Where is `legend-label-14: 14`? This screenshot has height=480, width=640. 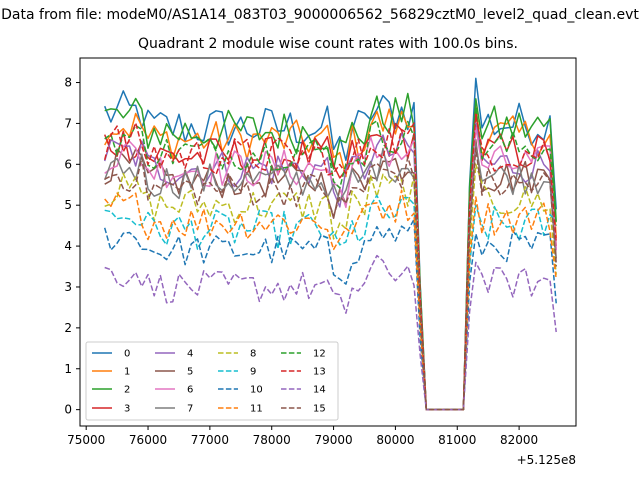 legend-label-14: 14 is located at coordinates (319, 390).